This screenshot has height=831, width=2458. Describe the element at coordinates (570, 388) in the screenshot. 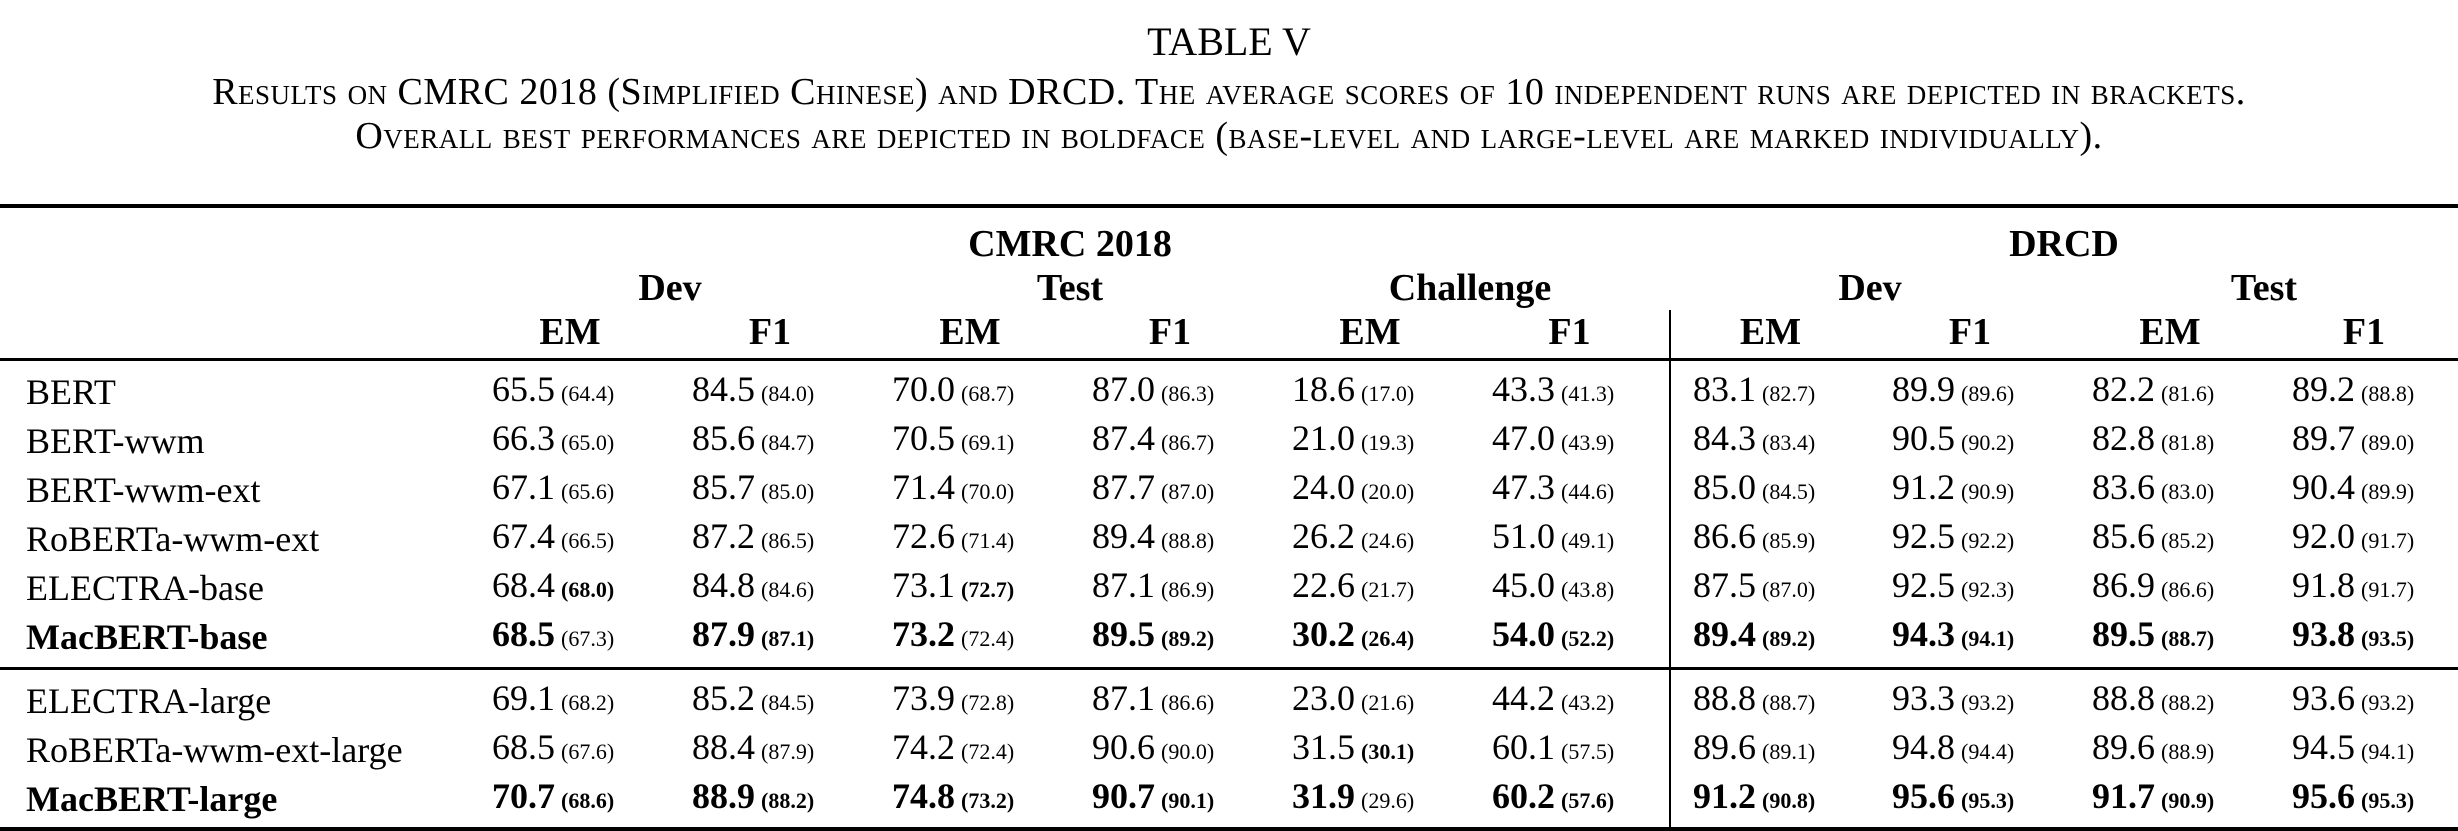

I see `score-cell: 65.5 (64.4)` at that location.